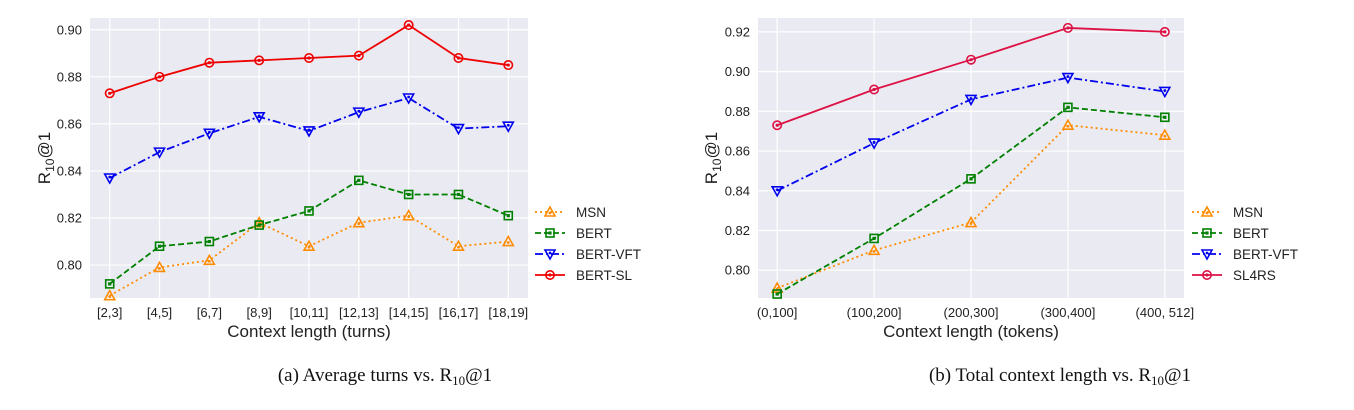 The width and height of the screenshot is (1354, 410). I want to click on series-bert-sl, so click(309, 59).